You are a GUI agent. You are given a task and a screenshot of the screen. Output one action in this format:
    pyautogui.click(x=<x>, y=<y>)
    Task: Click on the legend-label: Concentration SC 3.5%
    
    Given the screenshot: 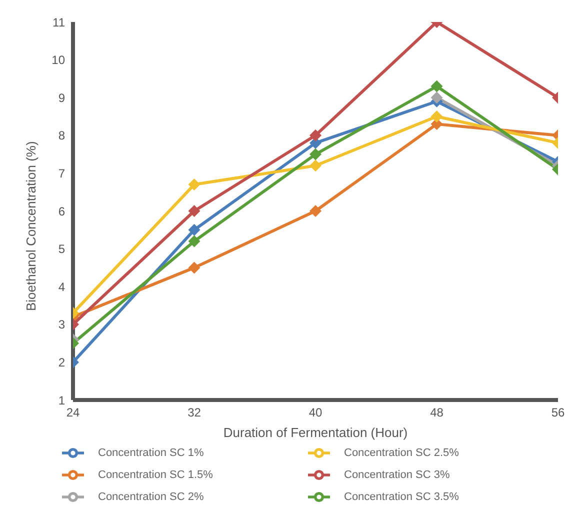 What is the action you would take?
    pyautogui.click(x=401, y=496)
    